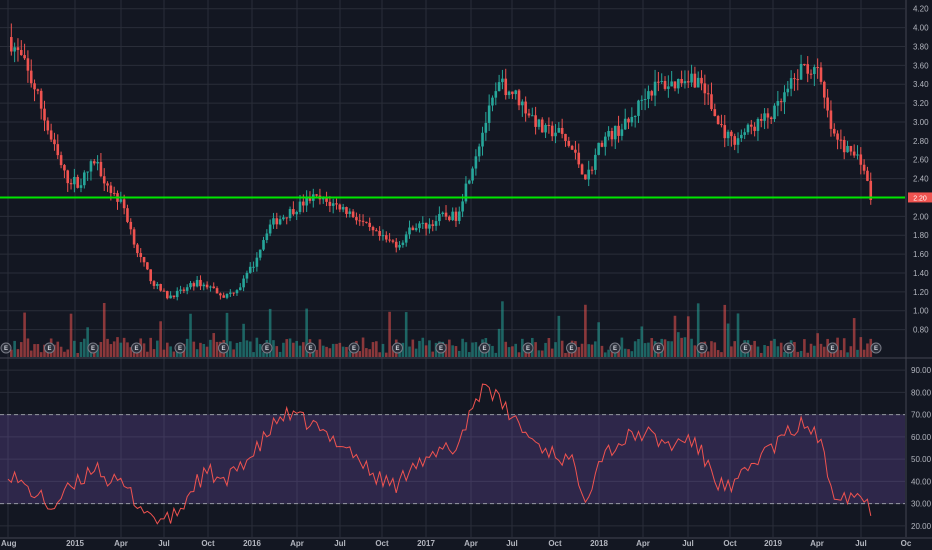  Describe the element at coordinates (921, 216) in the screenshot. I see `price-tick-label: 2.00` at that location.